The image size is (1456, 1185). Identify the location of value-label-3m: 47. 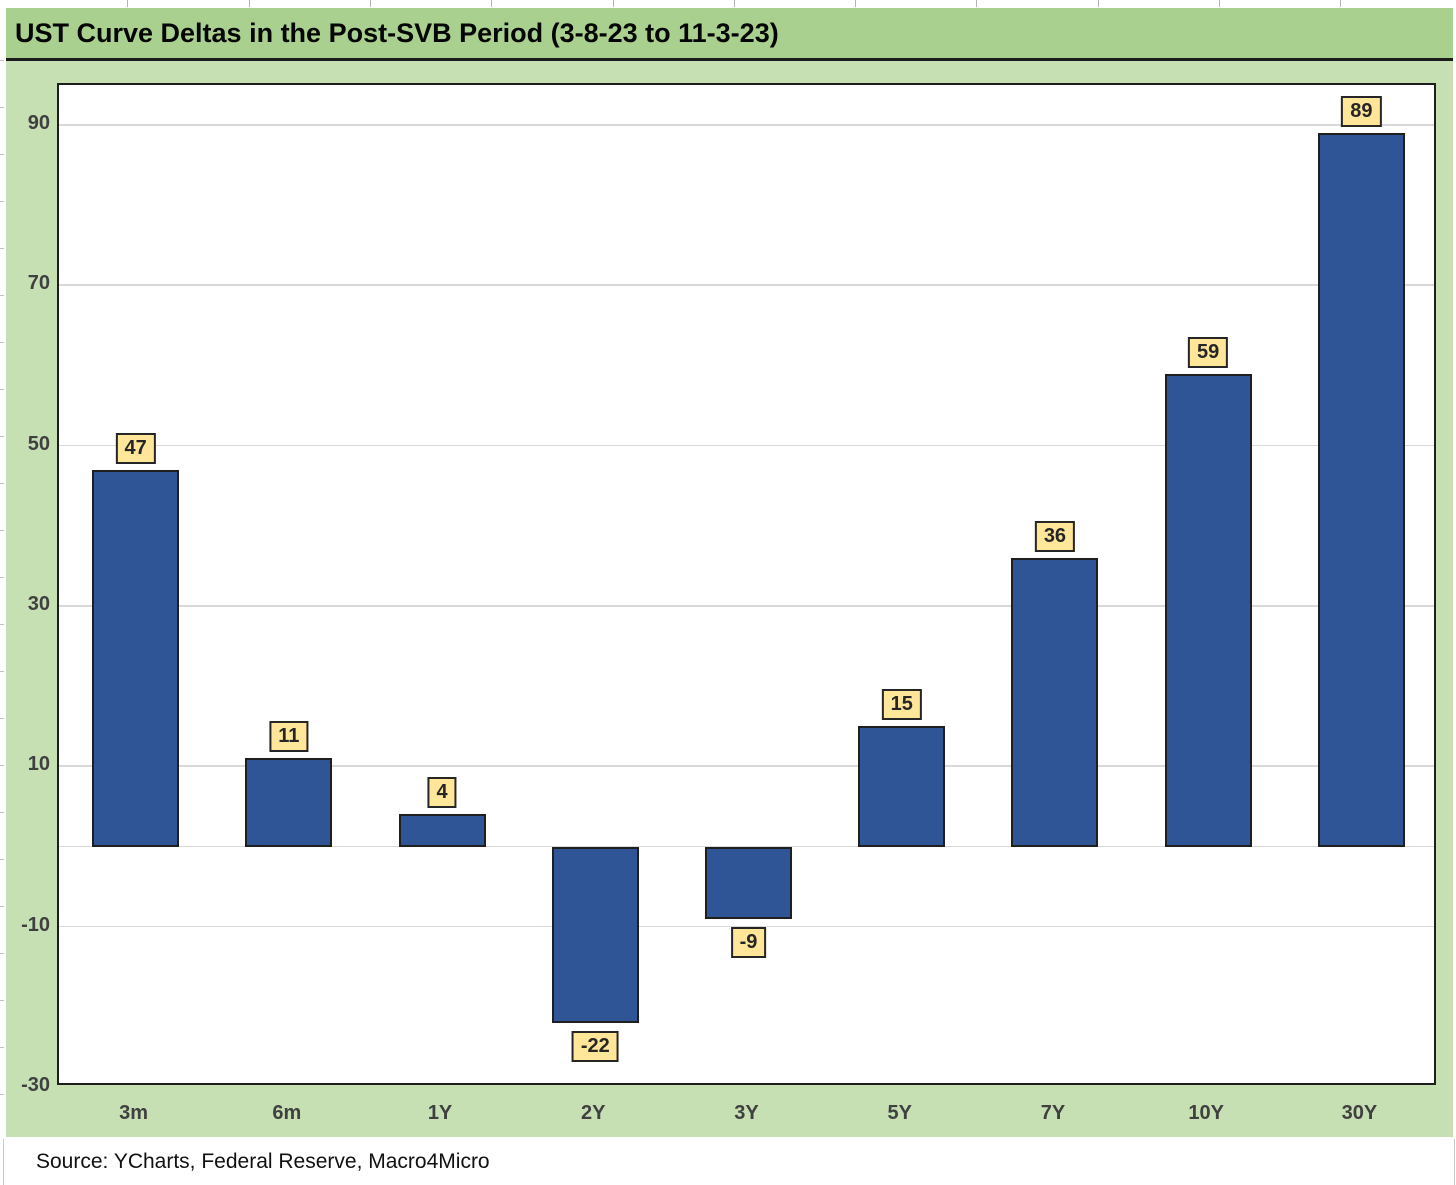
(135, 448).